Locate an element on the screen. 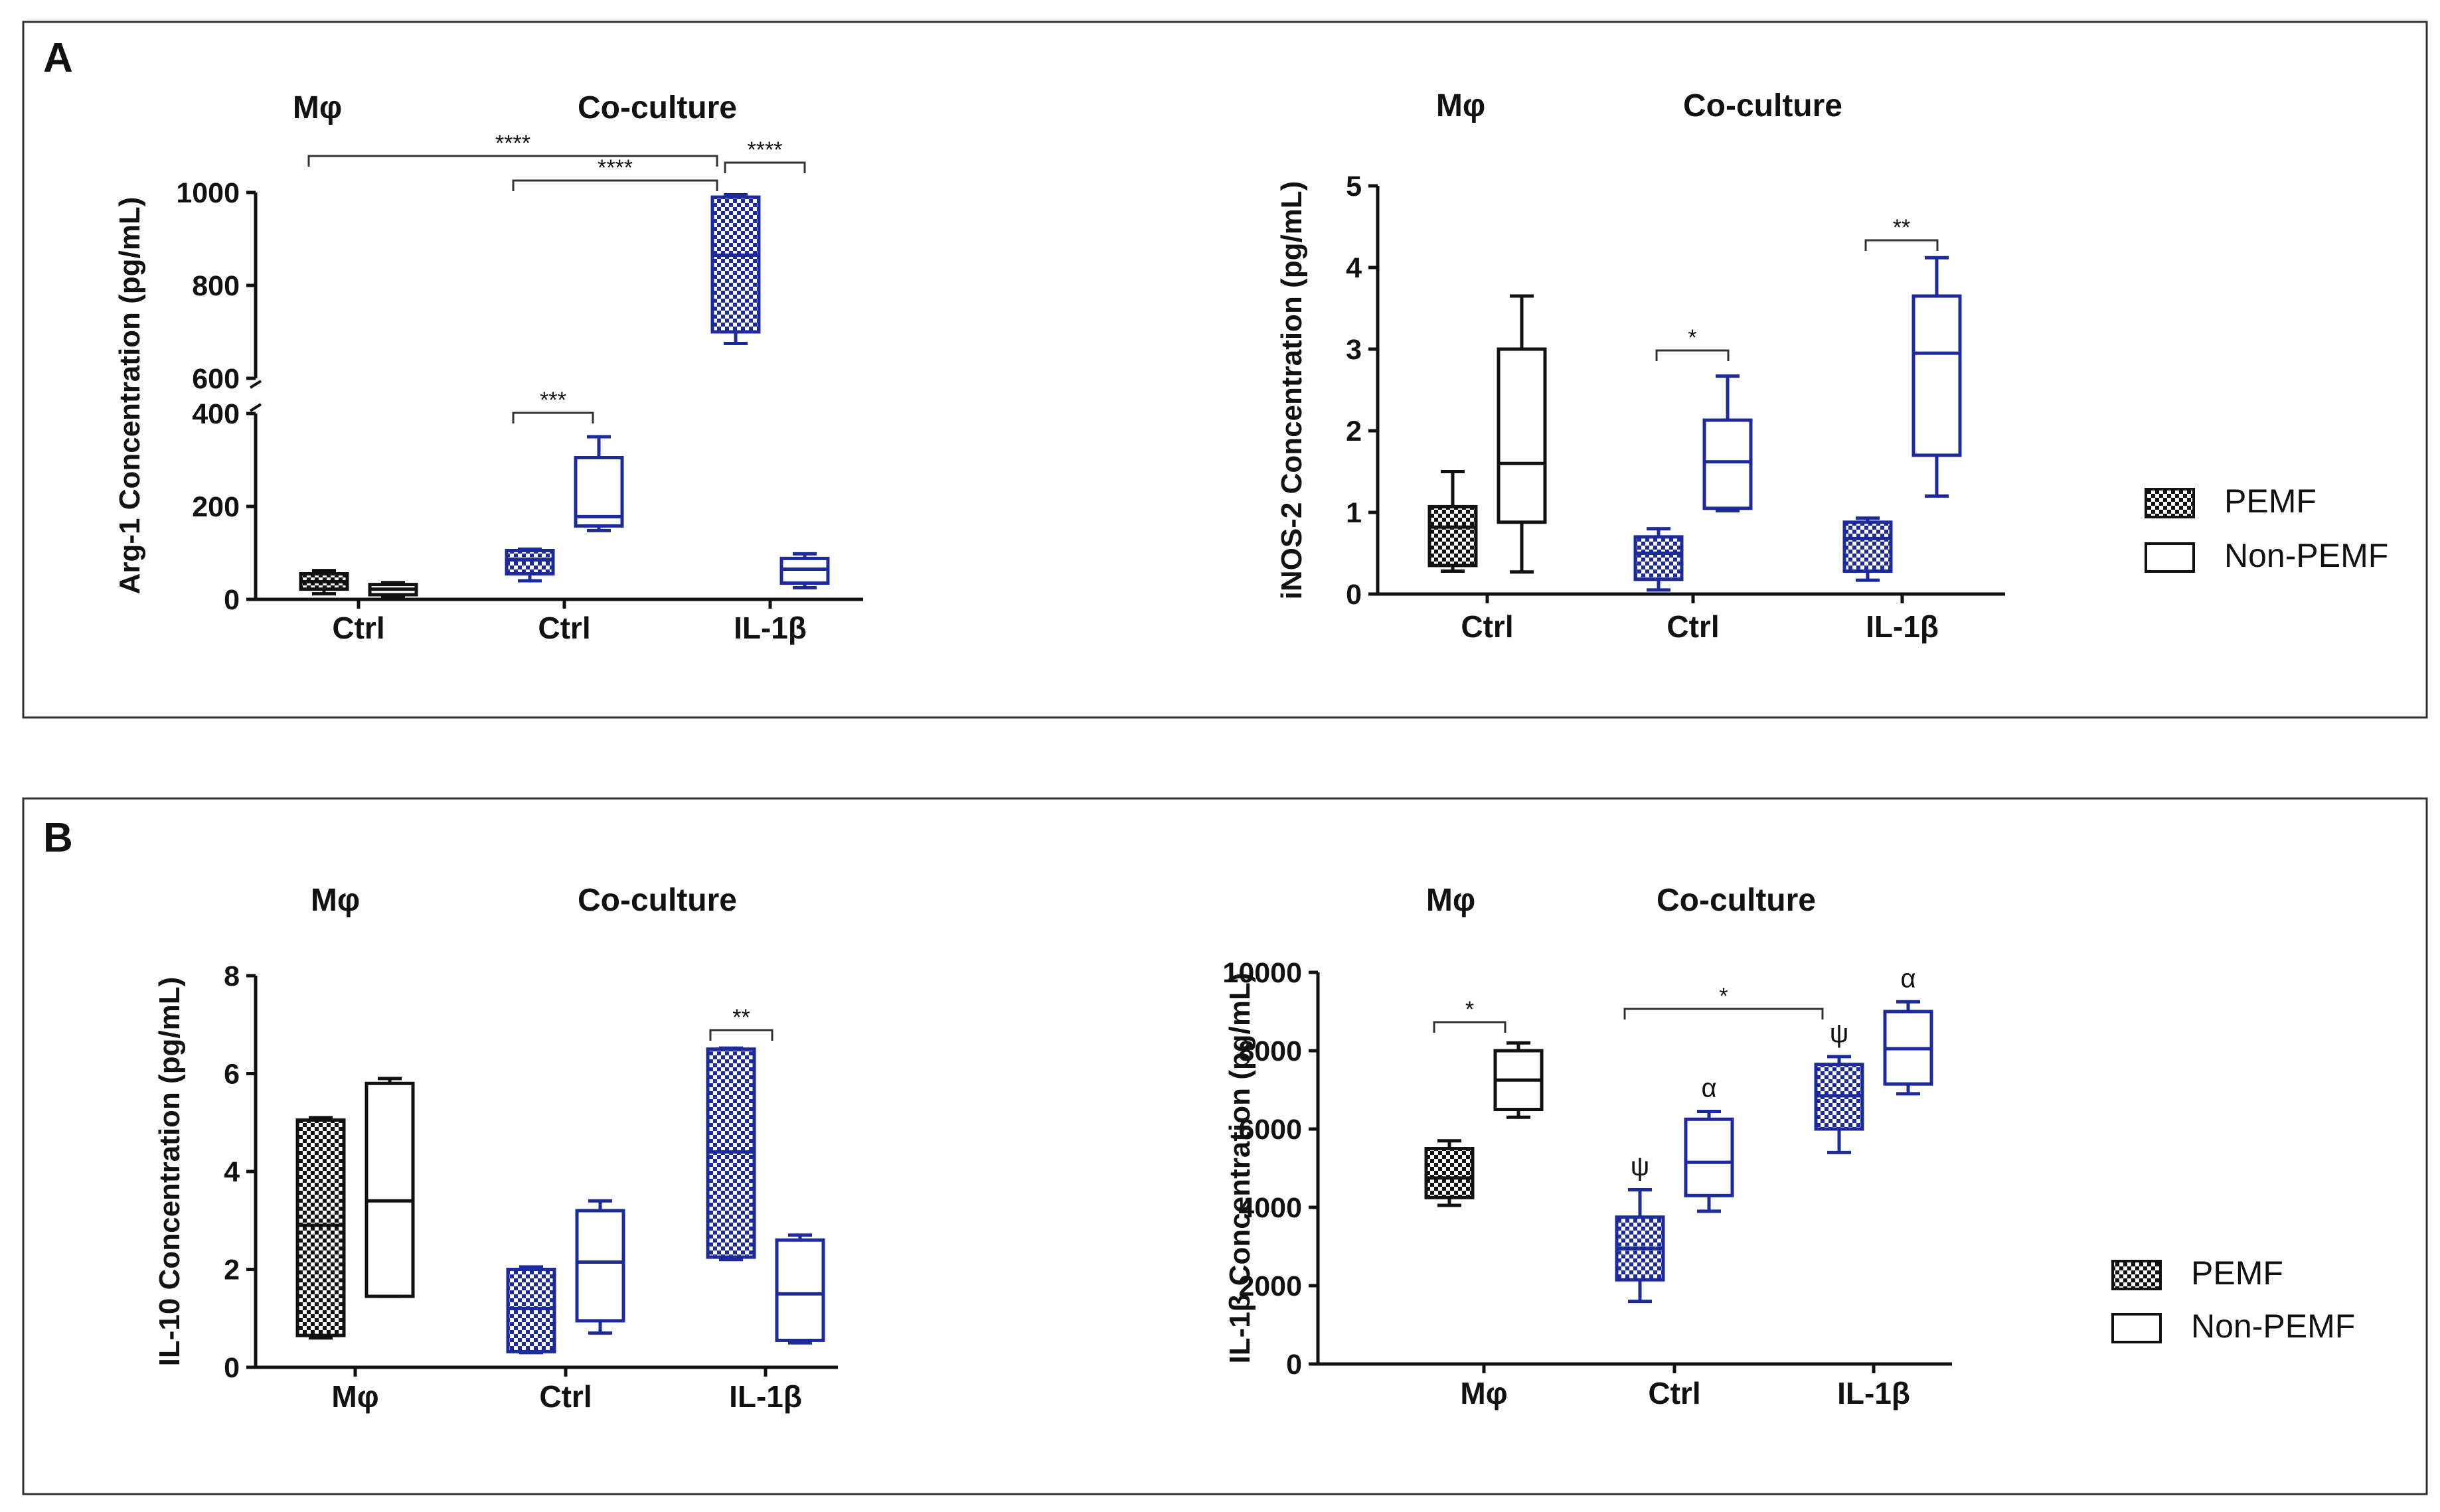 Image resolution: width=2440 pixels, height=1512 pixels. y-tick-label: 8000 is located at coordinates (1270, 1051).